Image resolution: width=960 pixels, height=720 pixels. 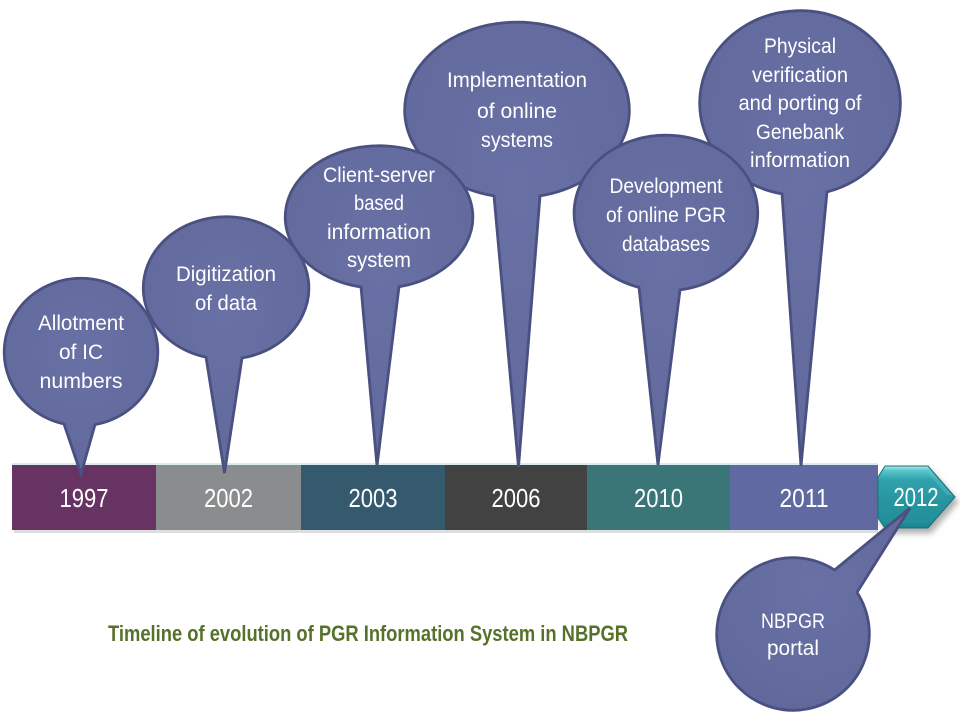 What do you see at coordinates (84, 498) in the screenshot?
I see `svg-text: 1997` at bounding box center [84, 498].